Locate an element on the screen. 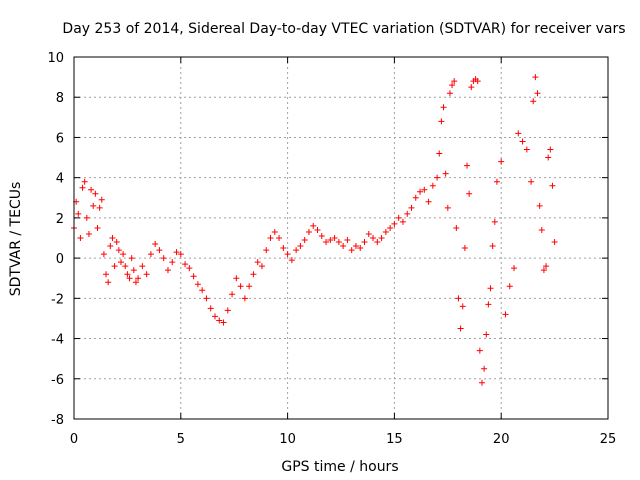 This screenshot has height=480, width=640. x-tick-label: 5 is located at coordinates (181, 439).